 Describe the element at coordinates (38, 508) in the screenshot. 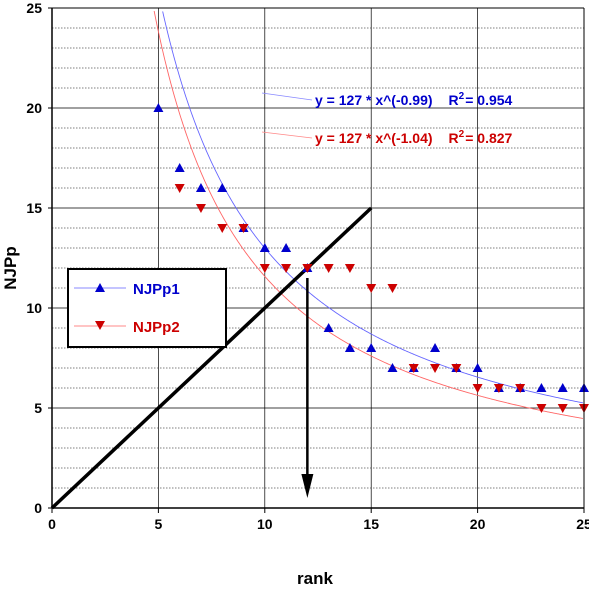

I see `y-tick-label: 0` at that location.